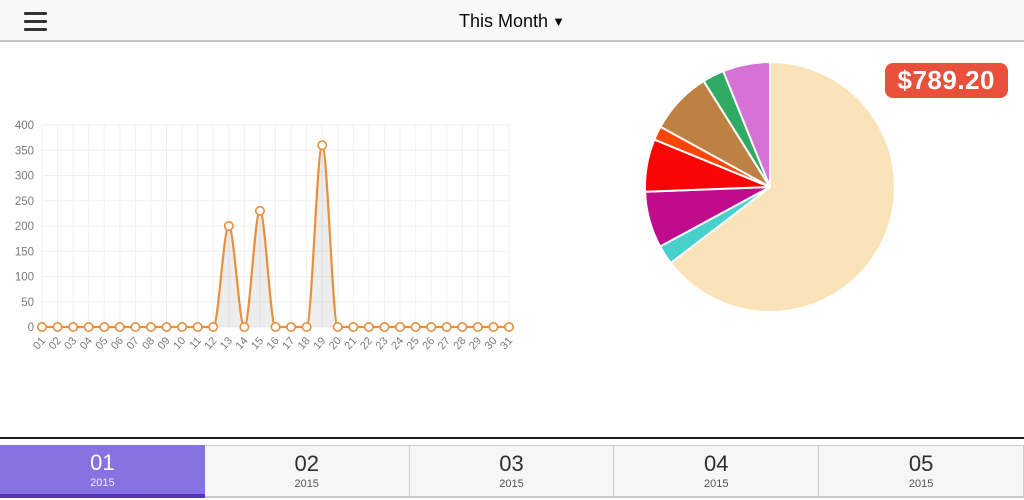  I want to click on x-axis-tick: 13, so click(226, 343).